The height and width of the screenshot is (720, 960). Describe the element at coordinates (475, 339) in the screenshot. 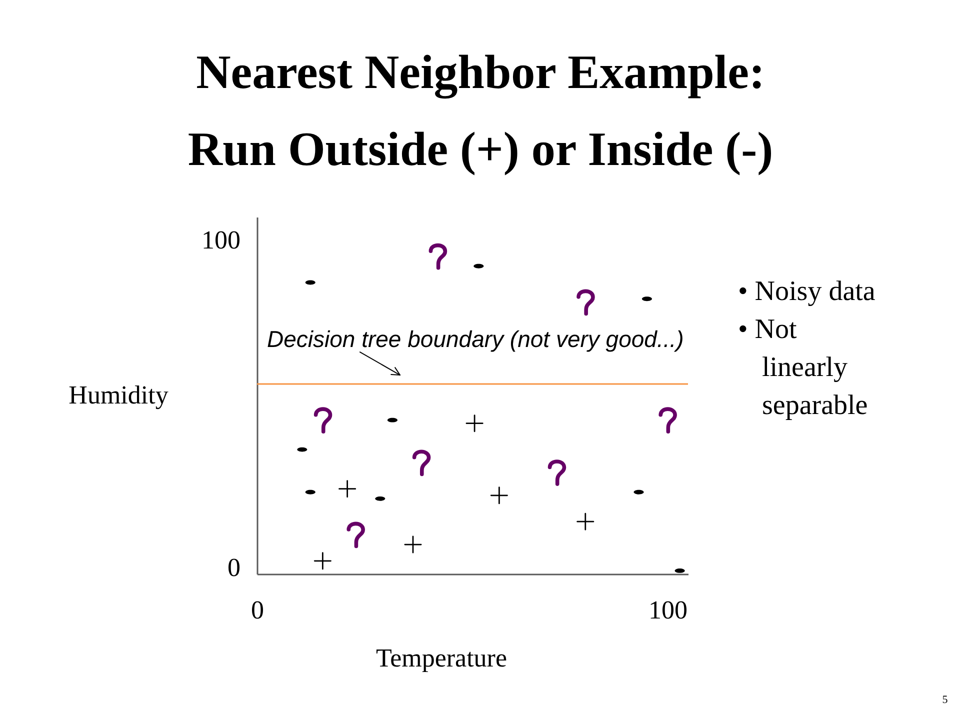

I see `ref-line-label: Decision tree boundary (not very good...)` at that location.